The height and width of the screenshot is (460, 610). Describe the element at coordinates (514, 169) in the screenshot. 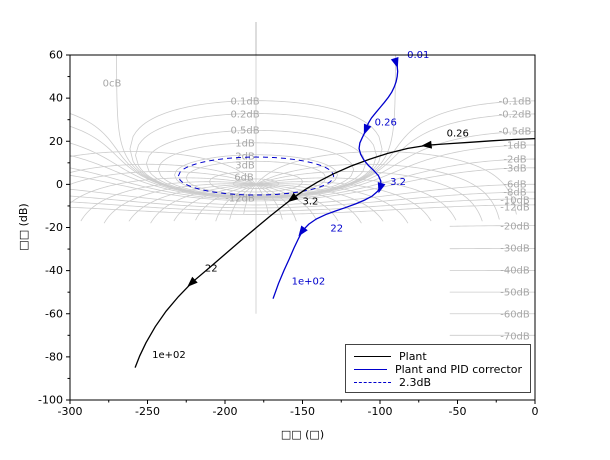

I see `grid-label: -3dB` at that location.